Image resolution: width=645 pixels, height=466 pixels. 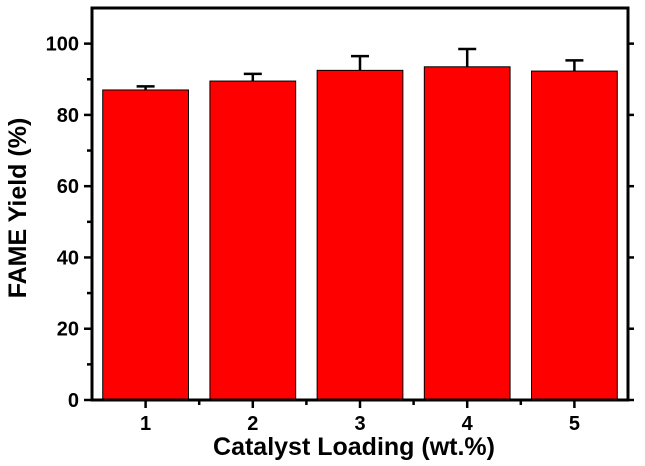 I want to click on x-axis-title: Catalyst Loading (wt.%), so click(x=354, y=447).